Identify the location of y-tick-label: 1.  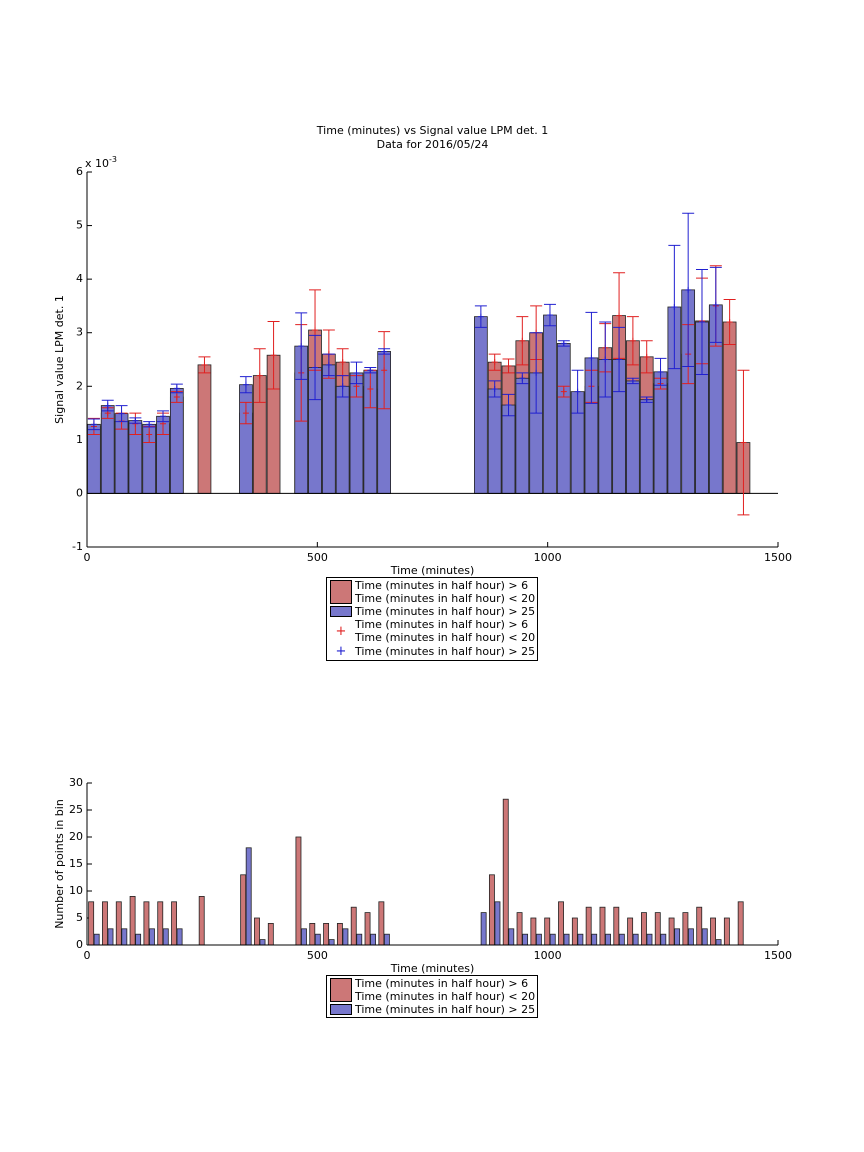
(79, 439).